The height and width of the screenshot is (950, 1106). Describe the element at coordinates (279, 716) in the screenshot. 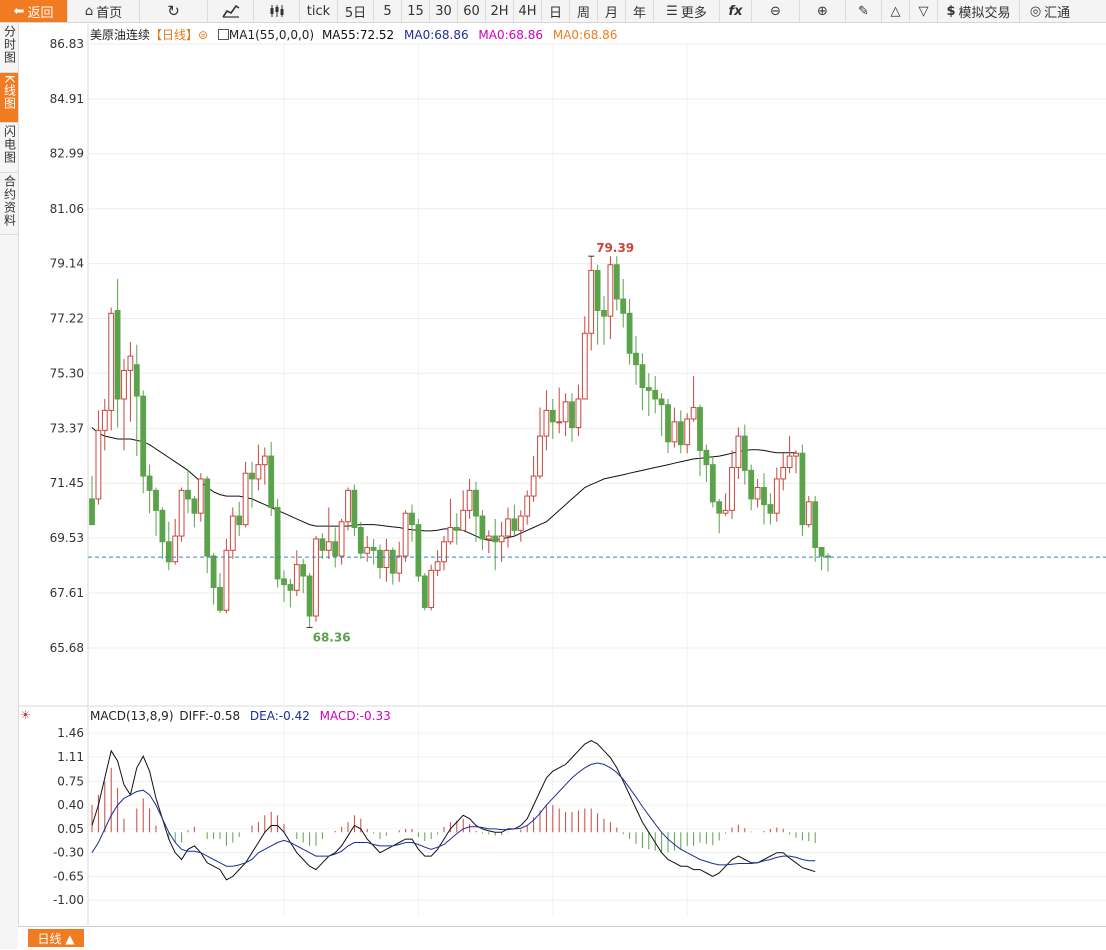

I see `macd-dea: DEA:-0.42` at that location.